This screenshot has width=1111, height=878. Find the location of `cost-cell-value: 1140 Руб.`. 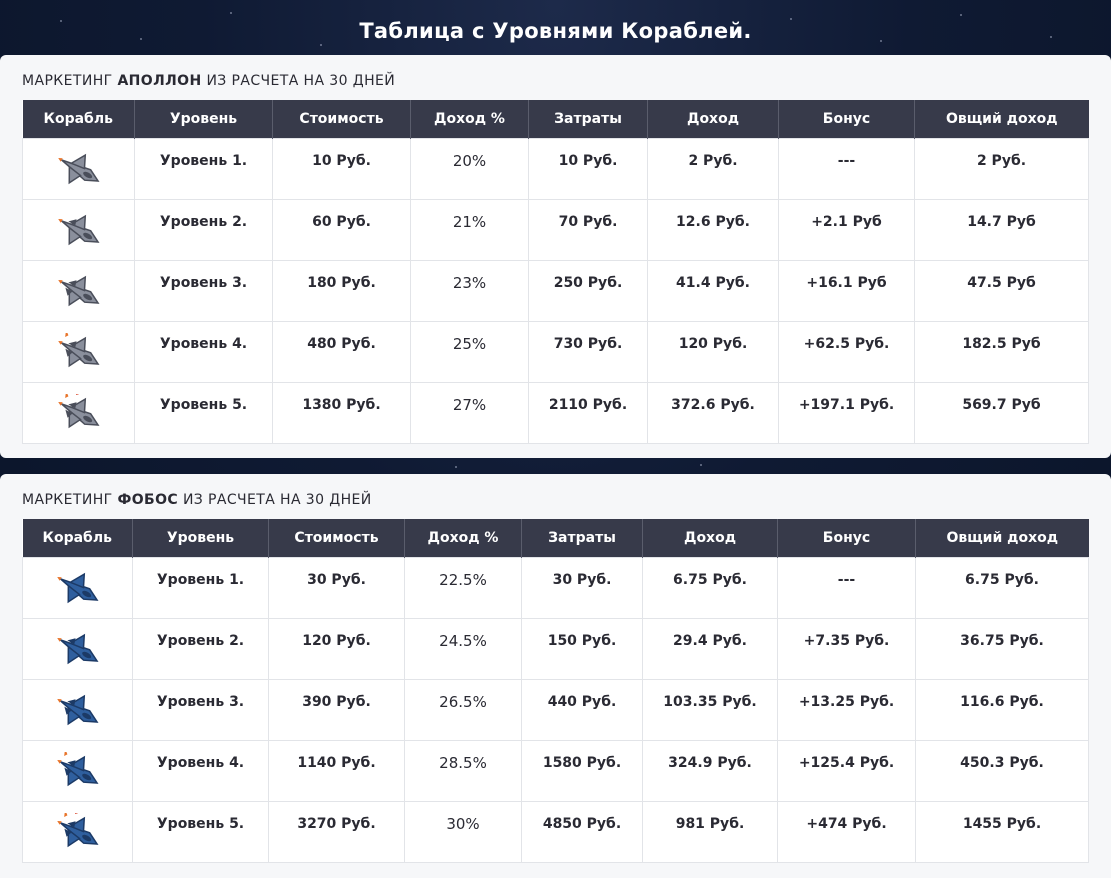

cost-cell-value: 1140 Руб. is located at coordinates (336, 763).